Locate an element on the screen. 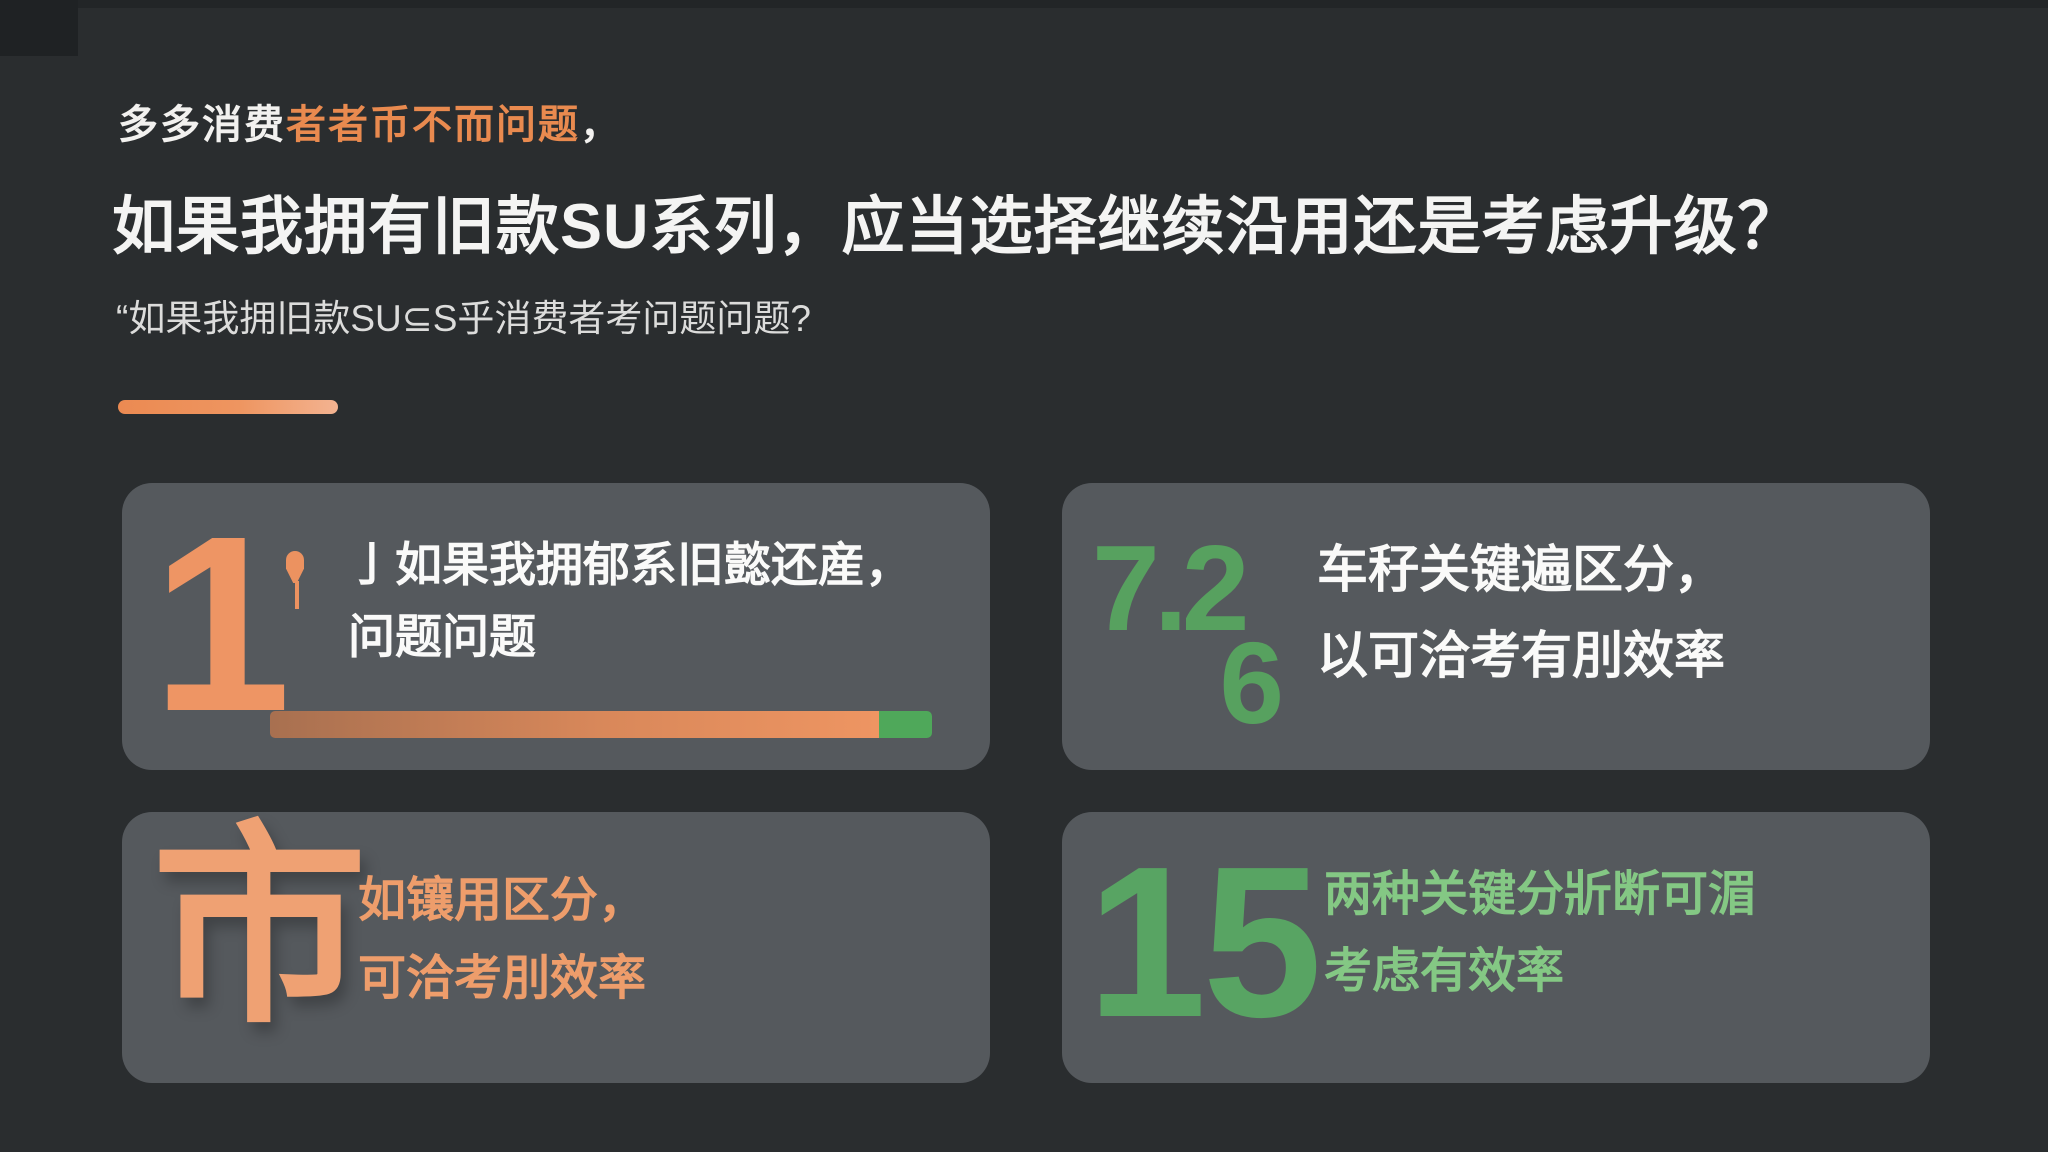 The image size is (2048, 1152). eyebrow-comma: ， is located at coordinates (601, 125).